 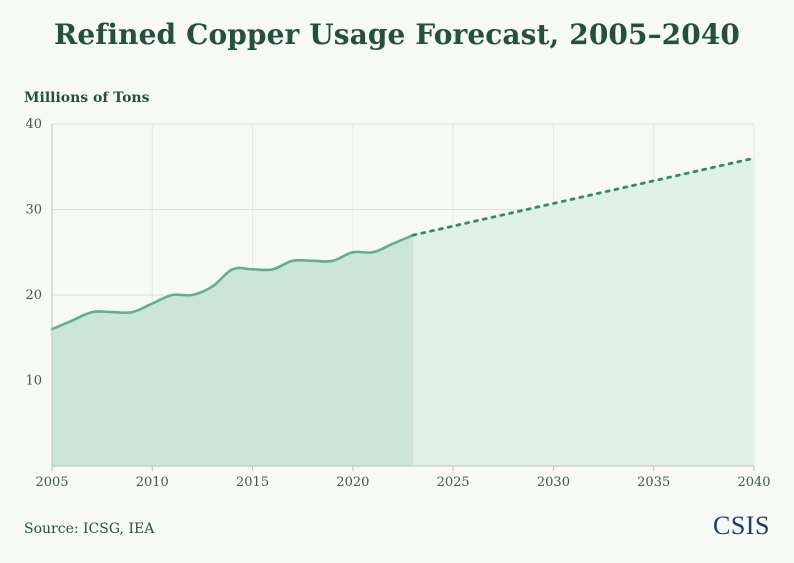 I want to click on y-tick-label: 20, so click(x=33, y=295).